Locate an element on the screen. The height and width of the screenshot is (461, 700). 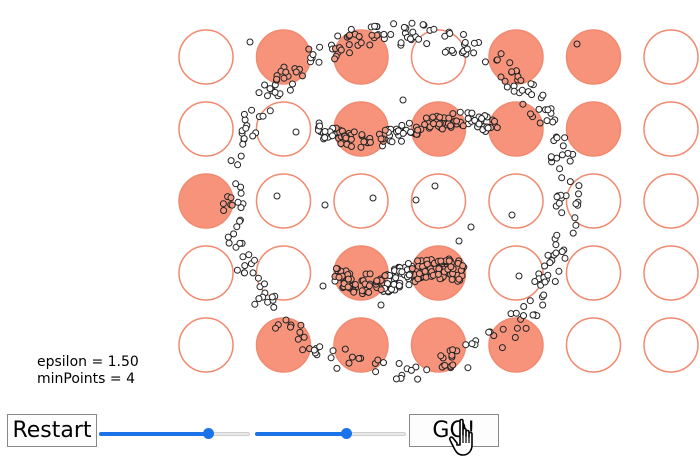
epsilon-slider is located at coordinates (174, 434).